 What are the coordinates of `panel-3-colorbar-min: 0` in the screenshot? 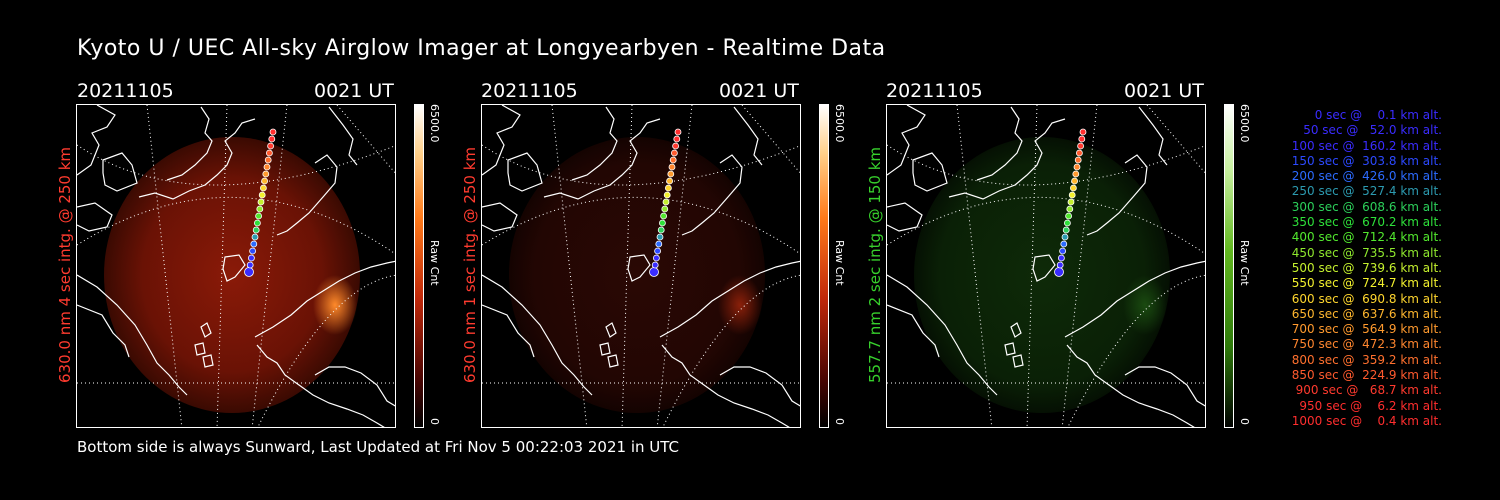 It's located at (1244, 421).